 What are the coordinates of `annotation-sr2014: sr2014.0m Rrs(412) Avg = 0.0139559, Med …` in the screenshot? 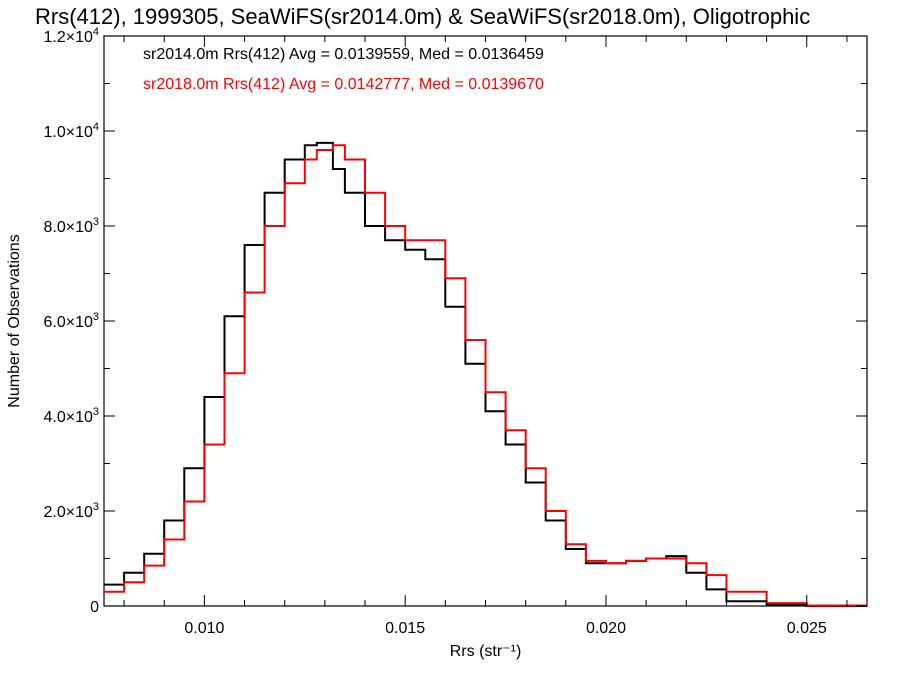 It's located at (343, 54).